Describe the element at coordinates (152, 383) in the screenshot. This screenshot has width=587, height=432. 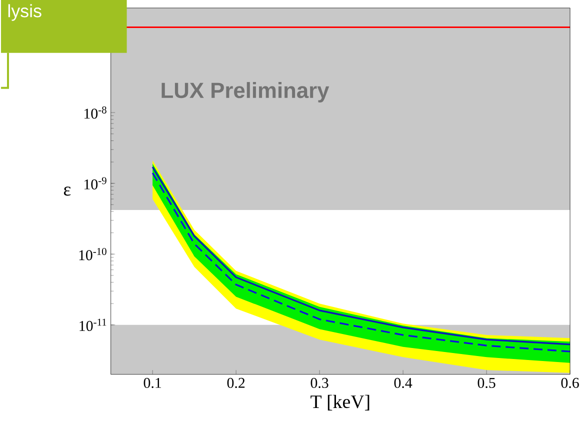
I see `x-tick-label: 0.1` at that location.